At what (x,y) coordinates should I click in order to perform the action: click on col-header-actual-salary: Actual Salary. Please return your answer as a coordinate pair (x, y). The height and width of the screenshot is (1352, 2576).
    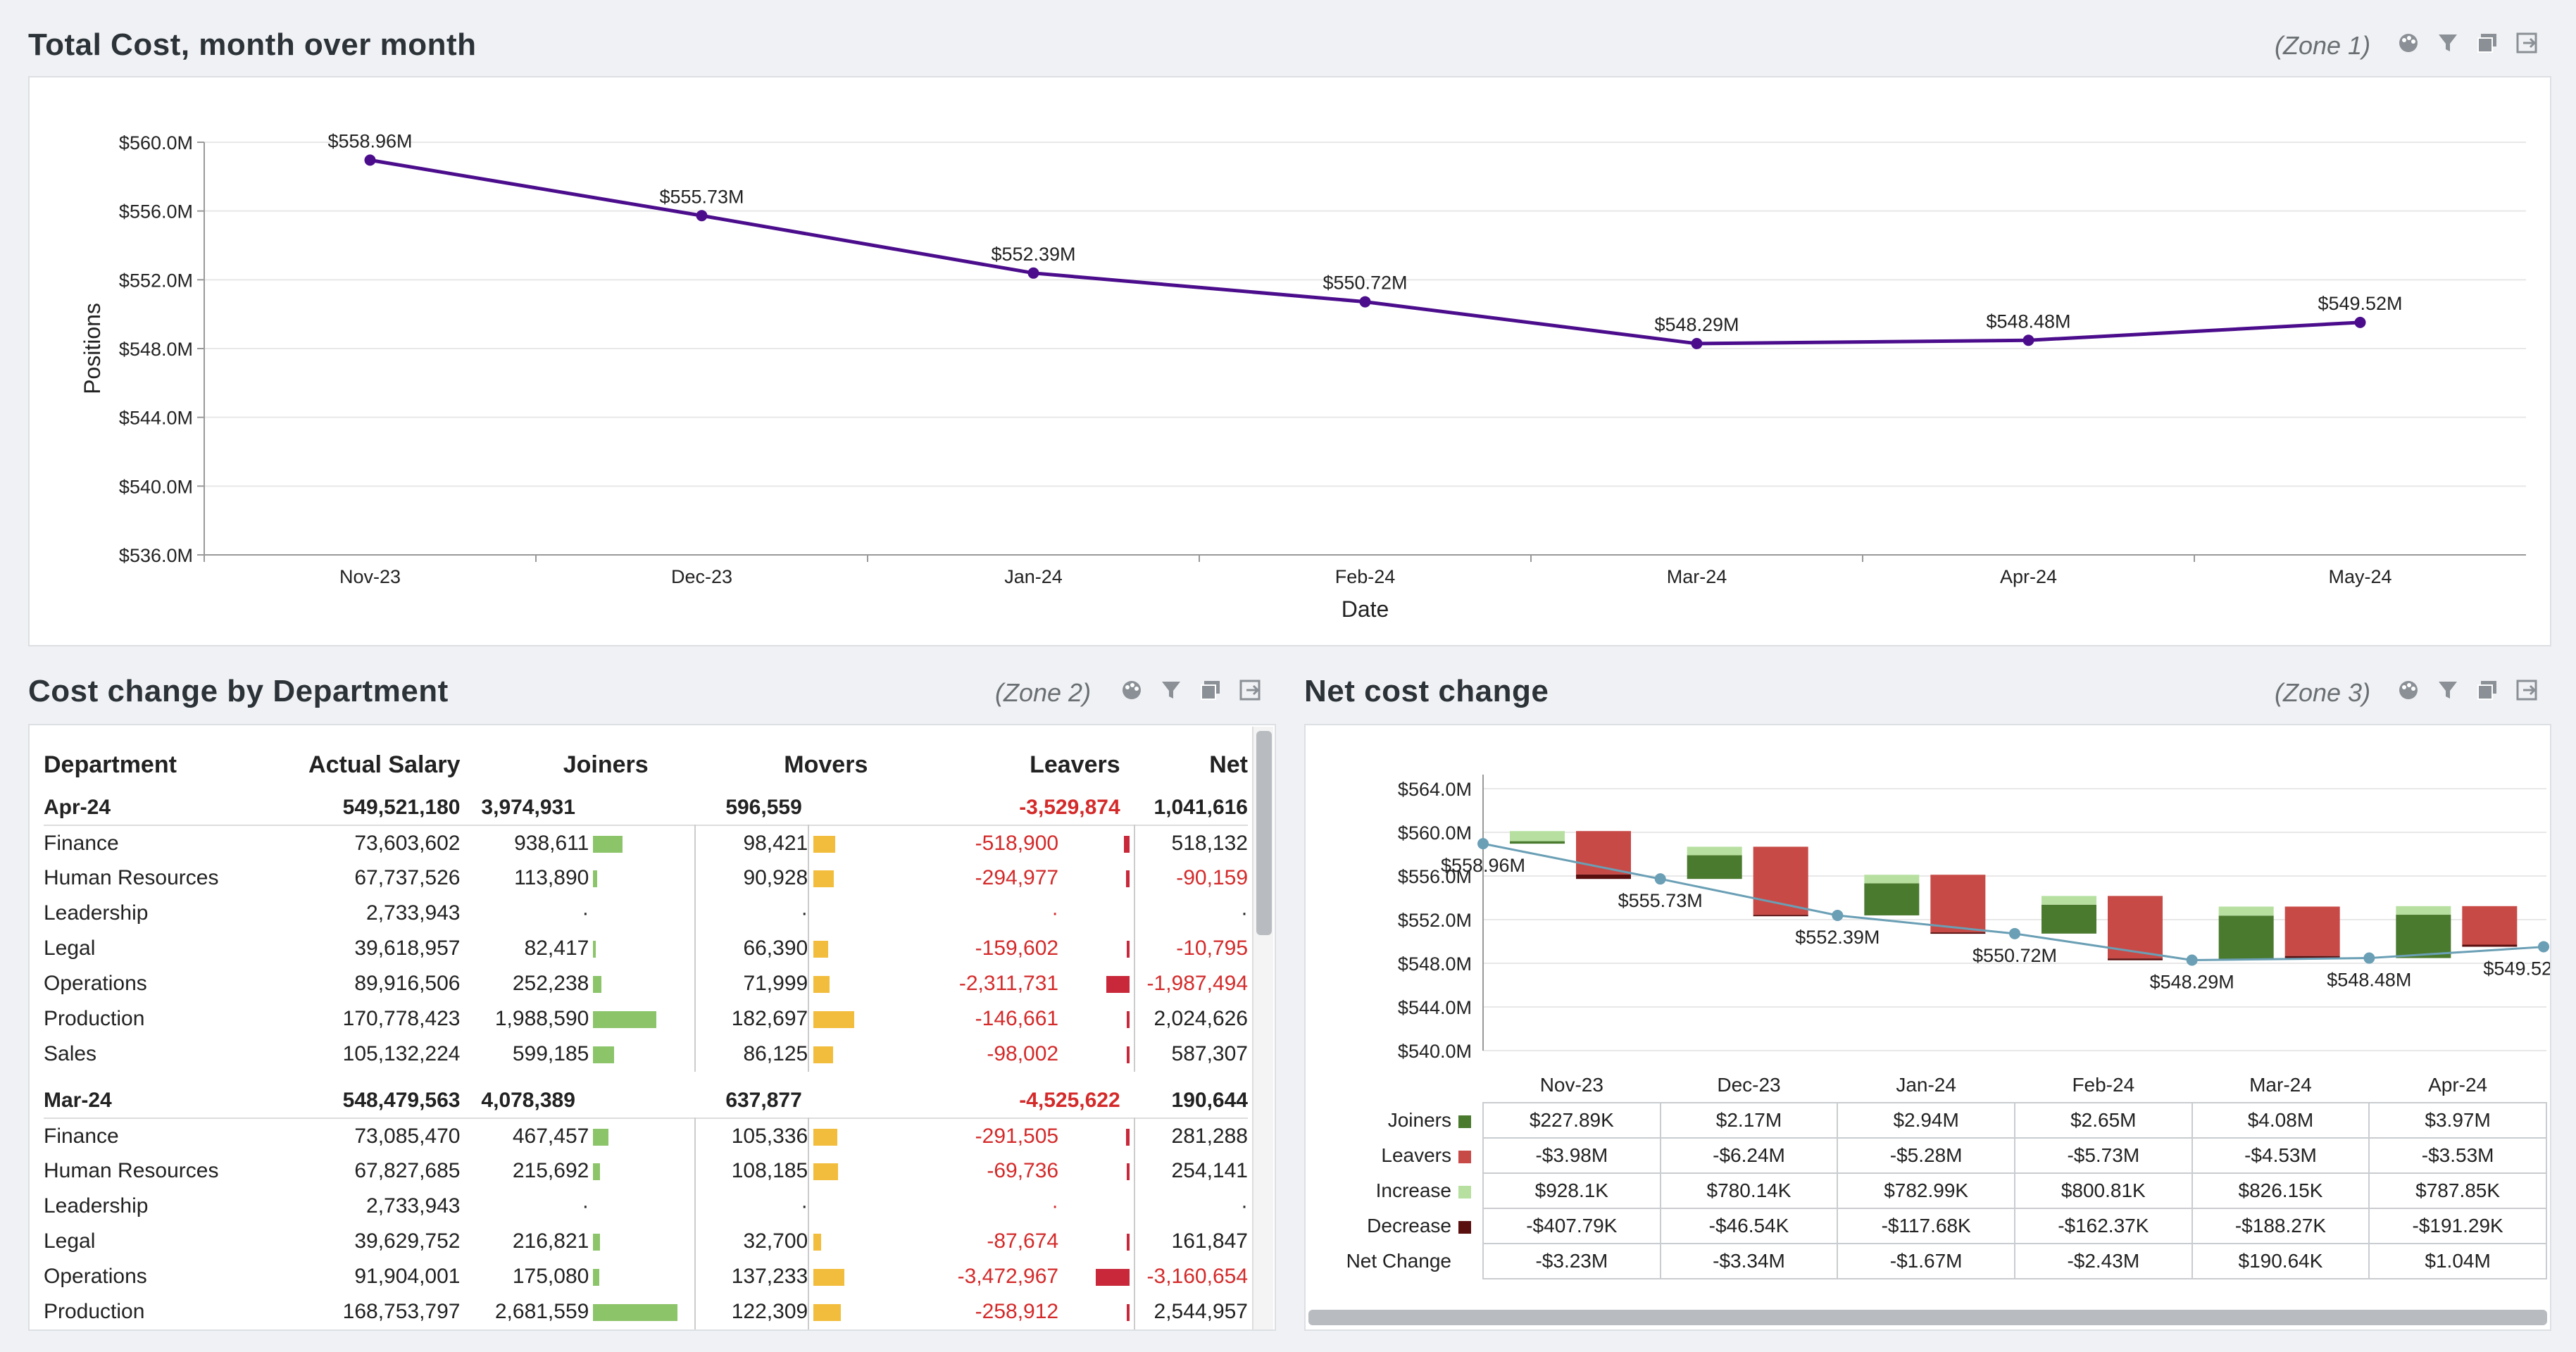
    Looking at the image, I should click on (384, 765).